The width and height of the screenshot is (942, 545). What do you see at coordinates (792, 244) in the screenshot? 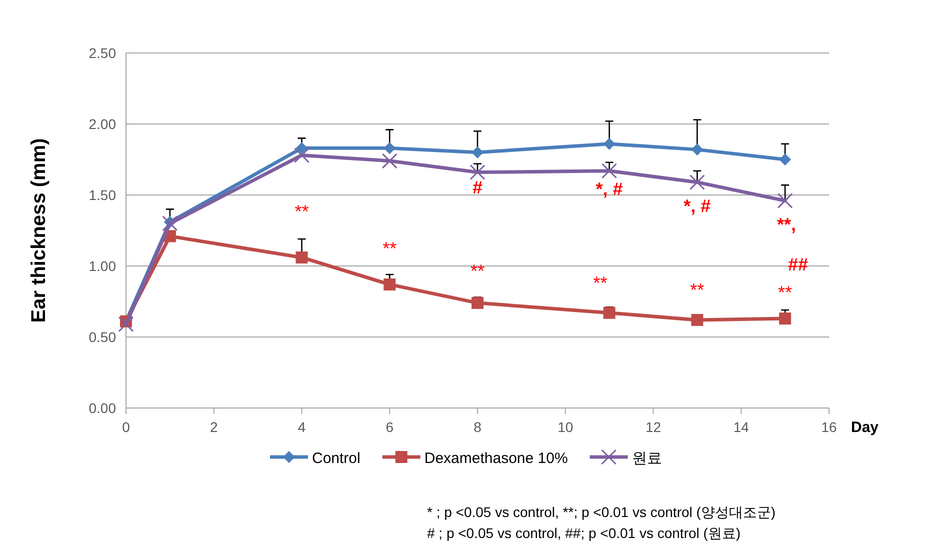
I see `annotation: **, ##` at bounding box center [792, 244].